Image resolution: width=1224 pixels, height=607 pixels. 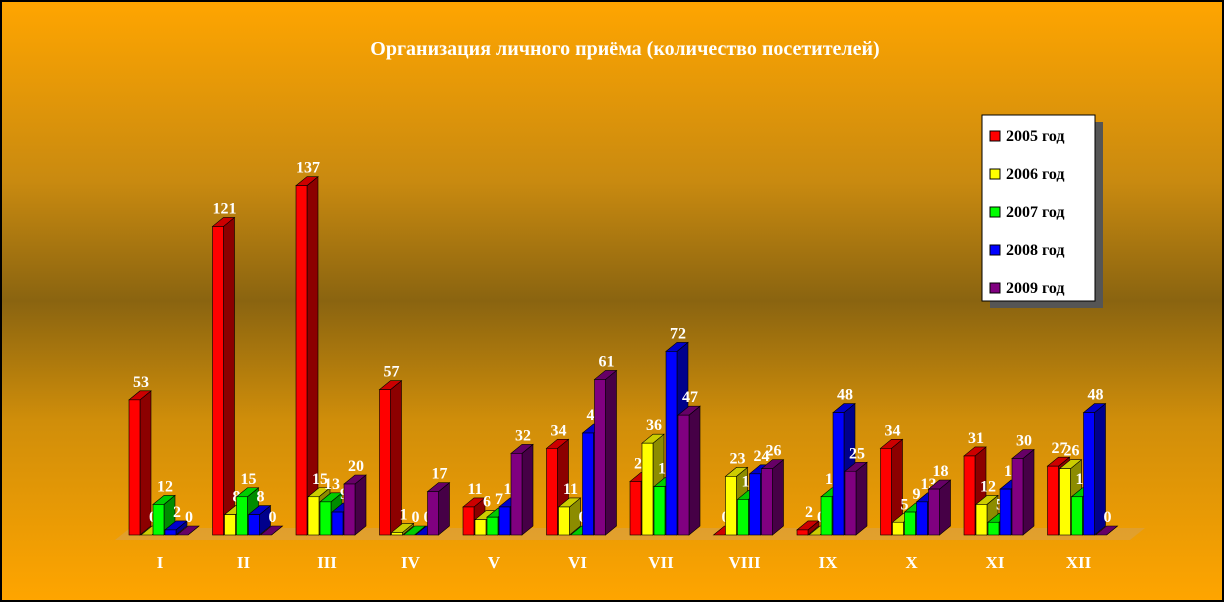 What do you see at coordinates (1035, 174) in the screenshot?
I see `legend-label: 2006 год` at bounding box center [1035, 174].